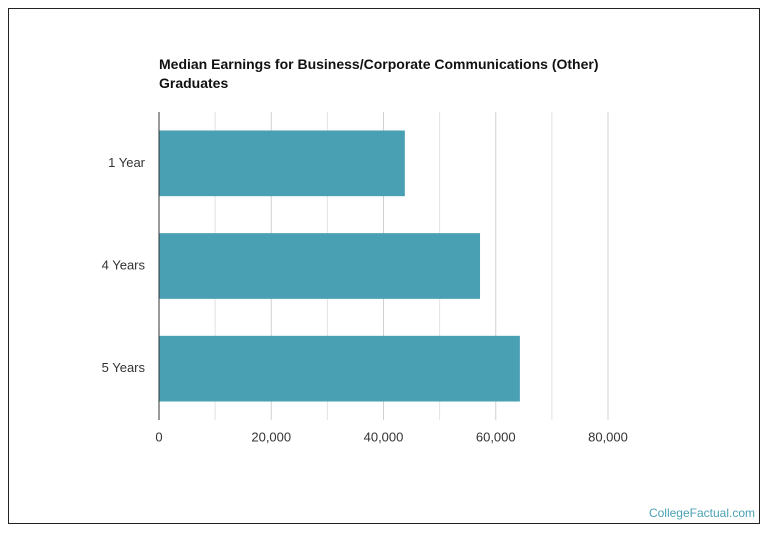 This screenshot has width=770, height=536. Describe the element at coordinates (158, 436) in the screenshot. I see `x-tick-label: 0` at that location.